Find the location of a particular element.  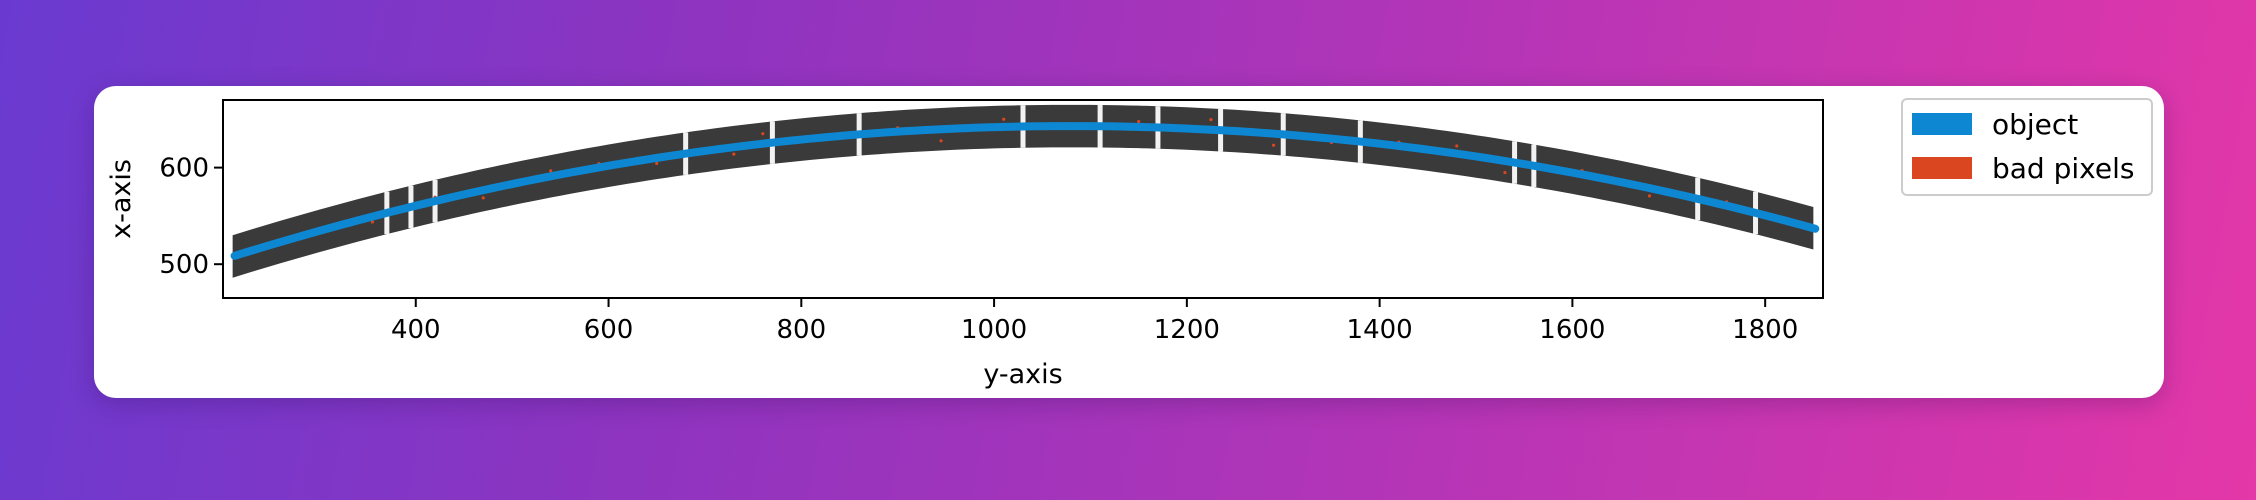

y-tick-label: 500 is located at coordinates (184, 265).